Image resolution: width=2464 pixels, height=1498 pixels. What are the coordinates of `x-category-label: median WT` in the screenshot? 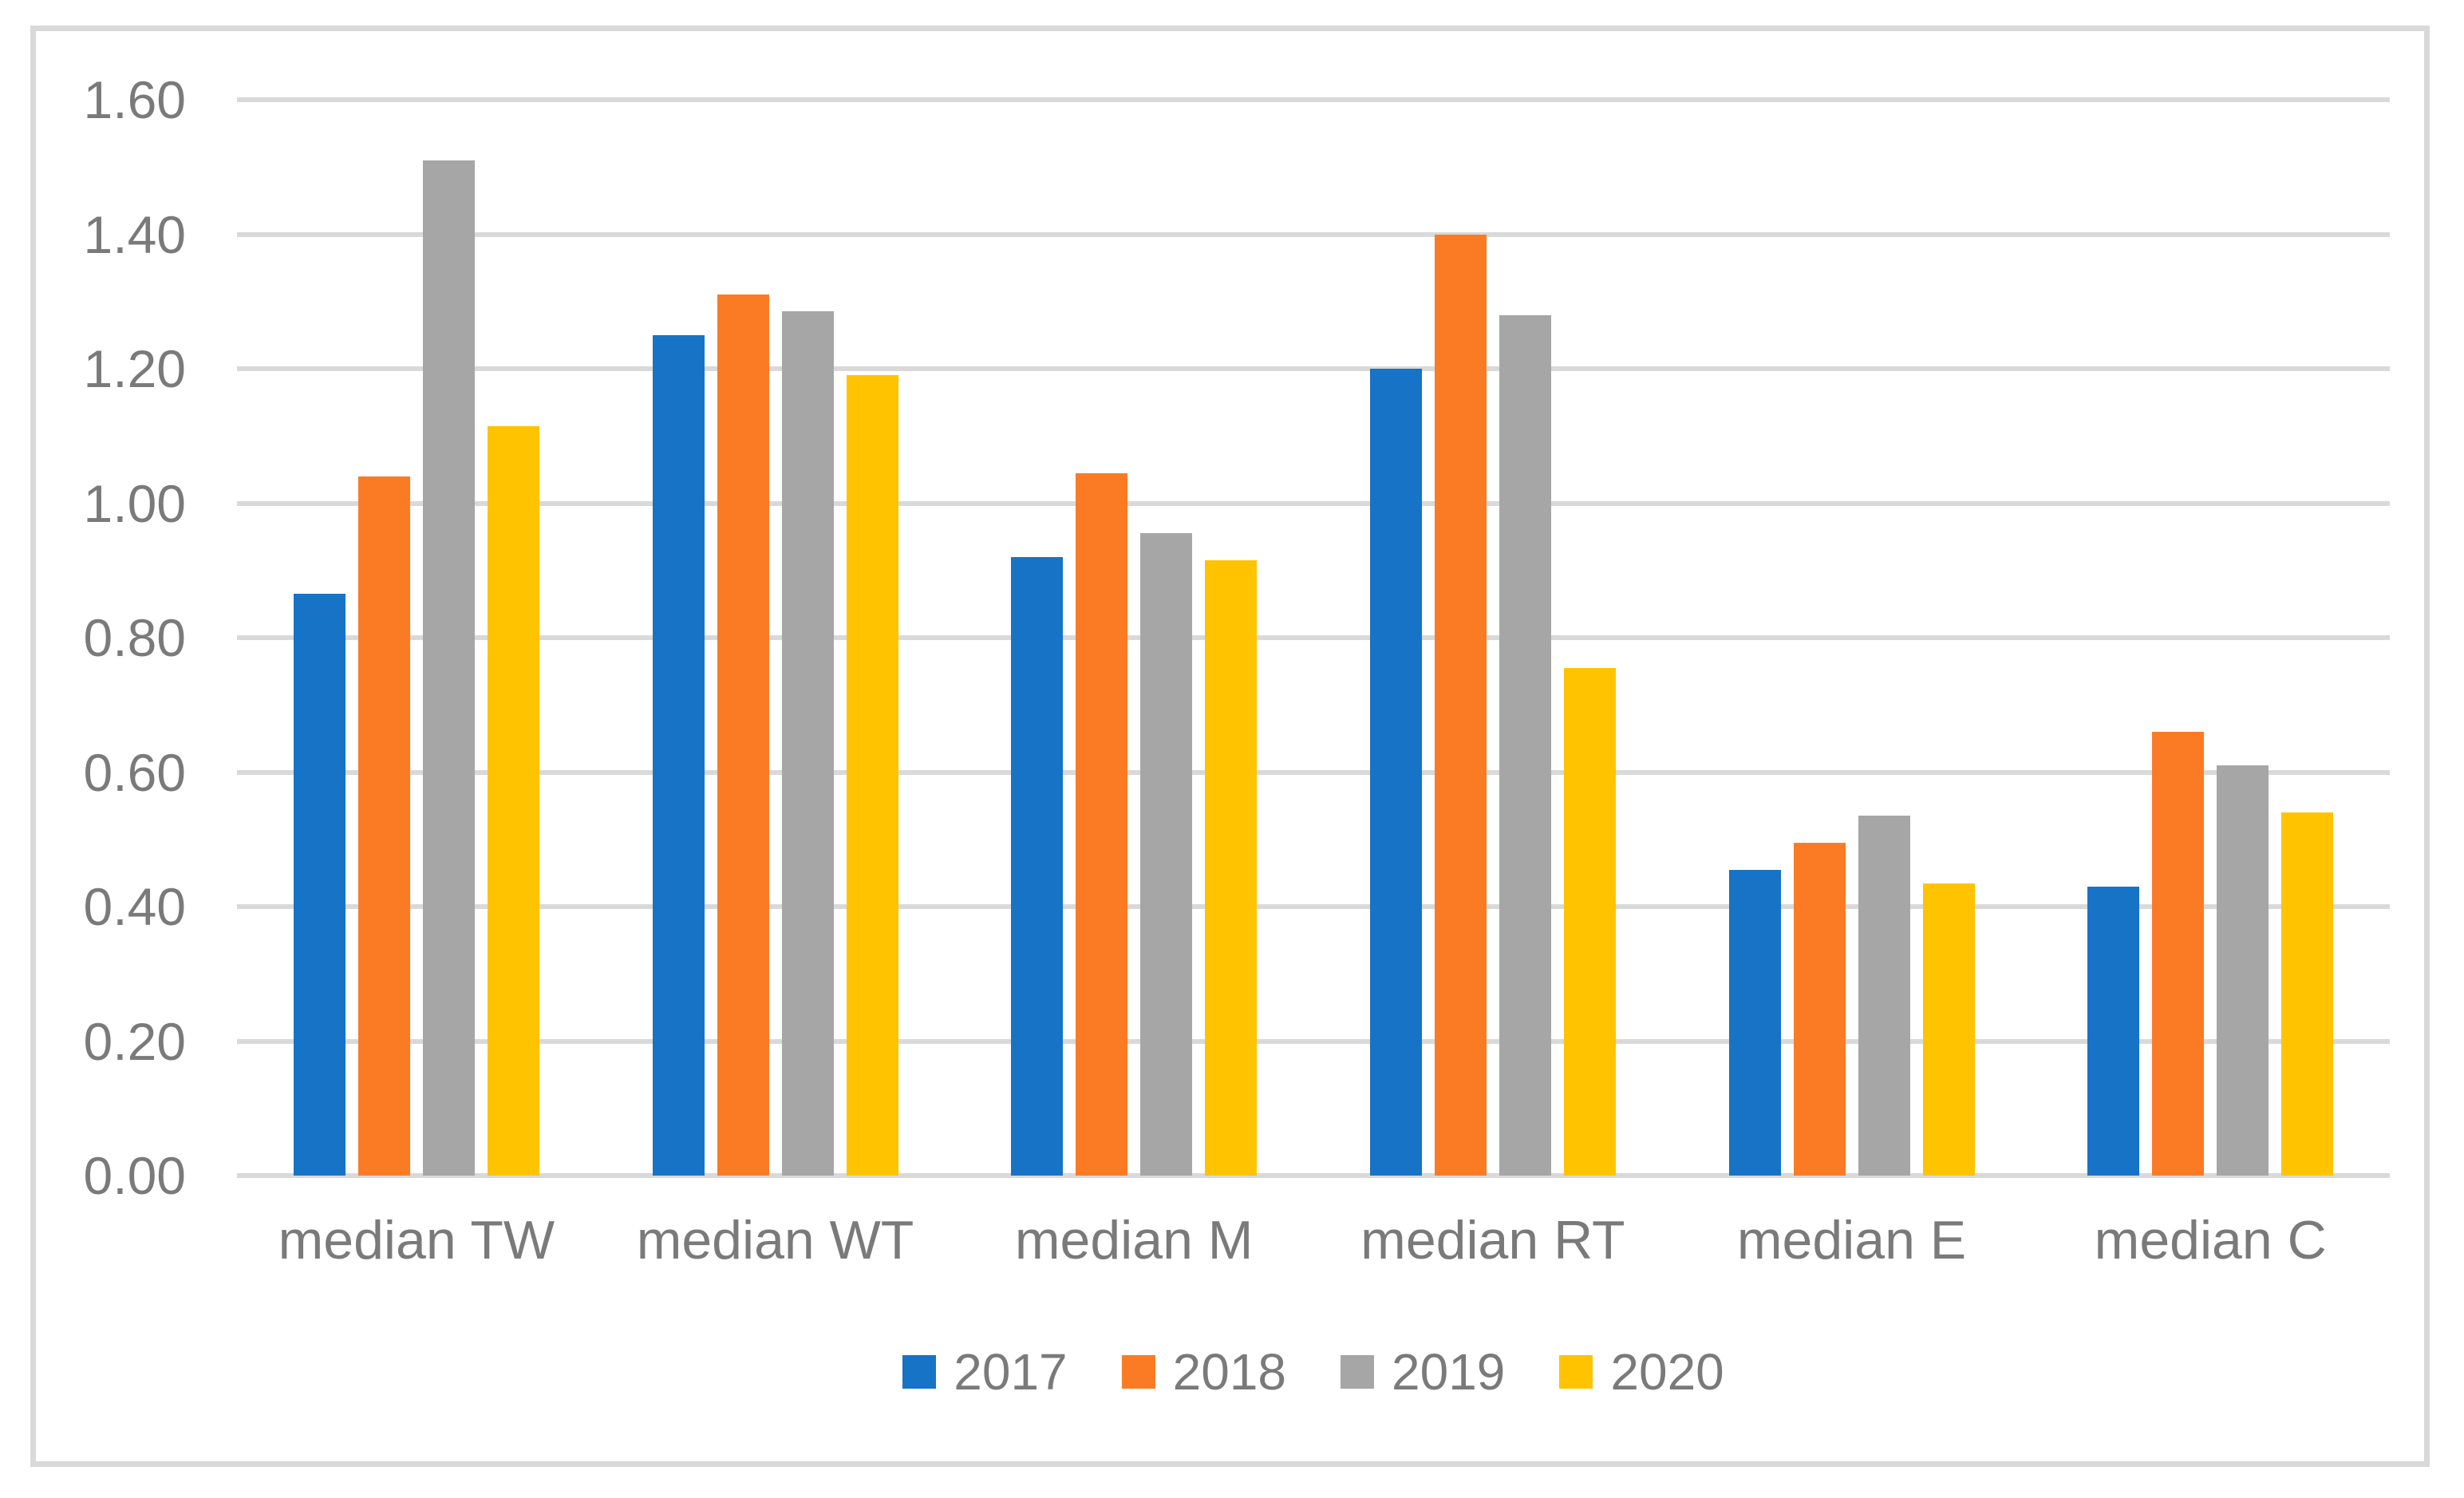 It's located at (775, 1240).